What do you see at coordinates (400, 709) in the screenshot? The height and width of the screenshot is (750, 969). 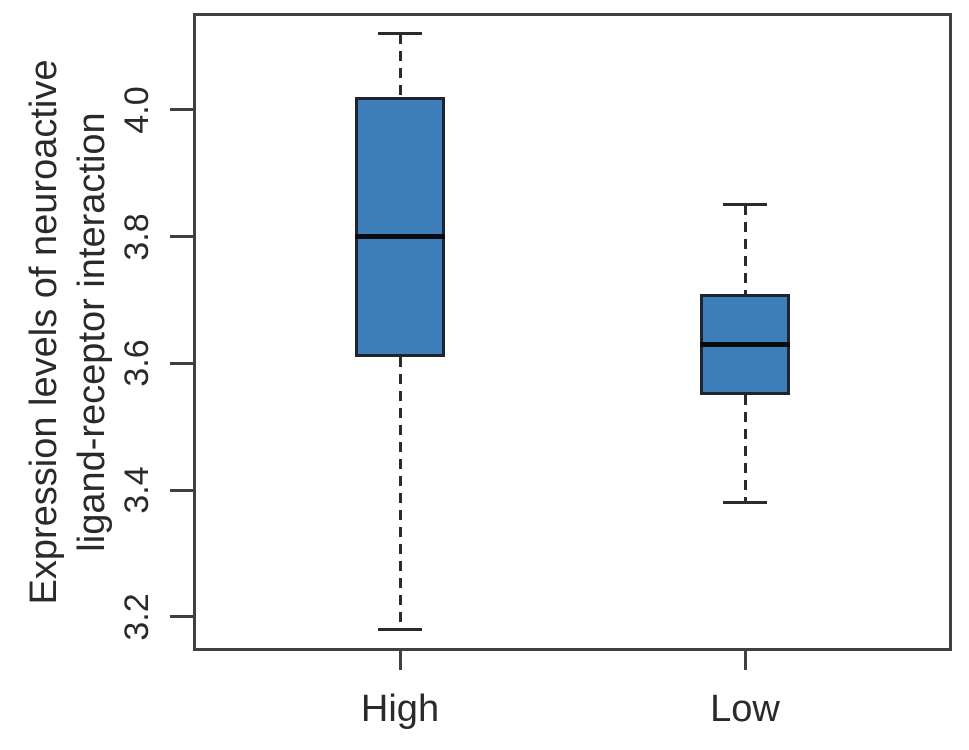 I see `x-tick-label: High` at bounding box center [400, 709].